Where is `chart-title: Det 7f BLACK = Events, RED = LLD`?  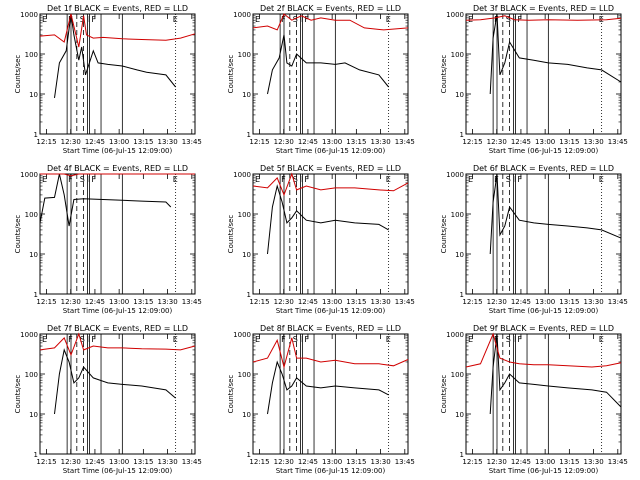
chart-title: Det 7f BLACK = Events, RED = LLD is located at coordinates (117, 328).